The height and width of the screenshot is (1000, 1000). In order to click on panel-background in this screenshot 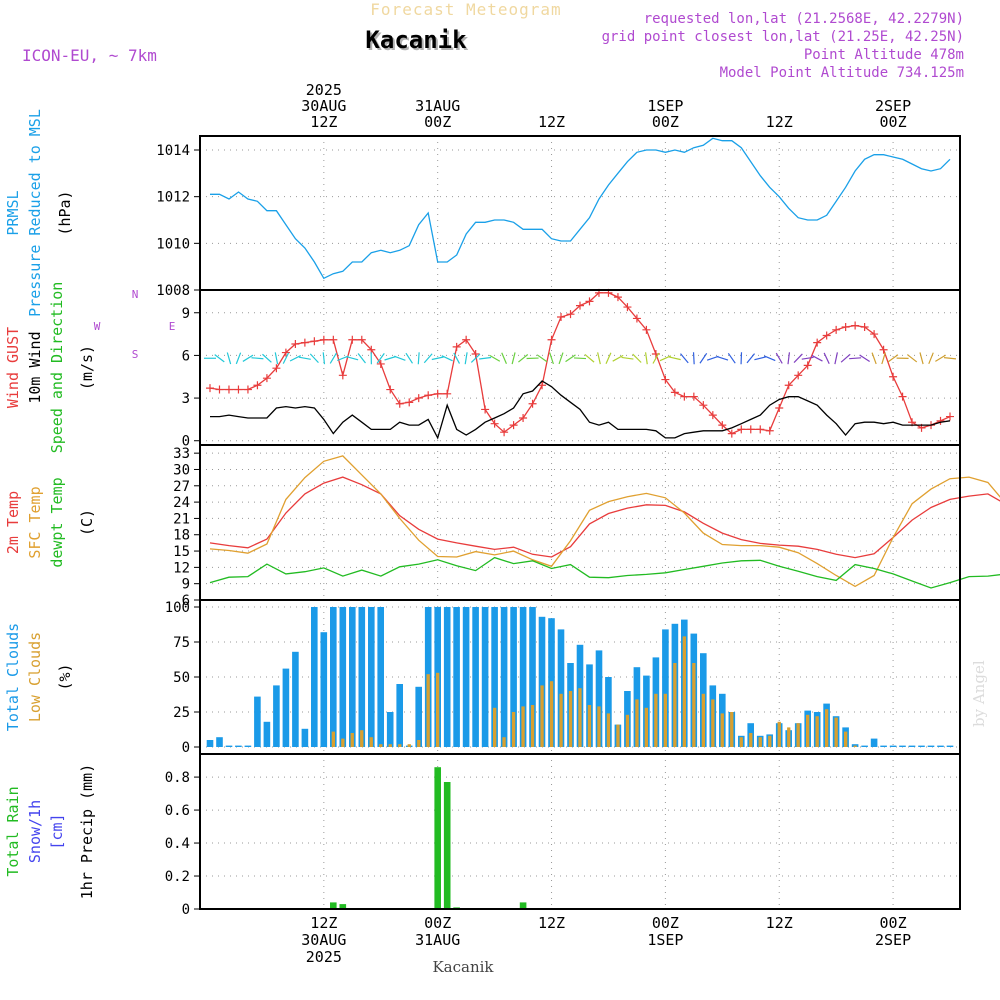, I will do `click(580, 367)`.